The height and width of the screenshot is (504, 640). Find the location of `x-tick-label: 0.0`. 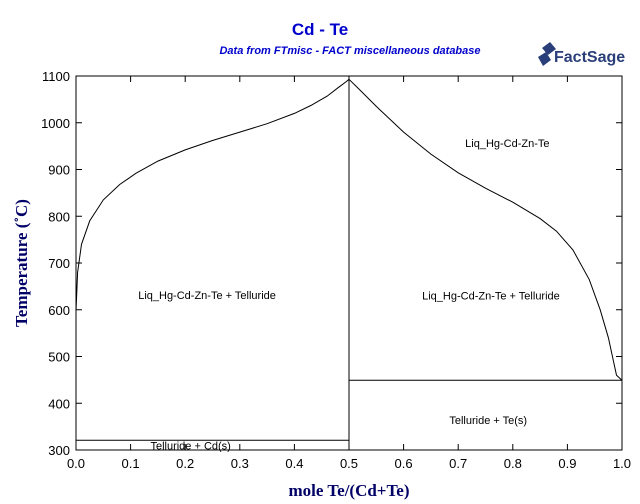

x-tick-label: 0.0 is located at coordinates (76, 463).